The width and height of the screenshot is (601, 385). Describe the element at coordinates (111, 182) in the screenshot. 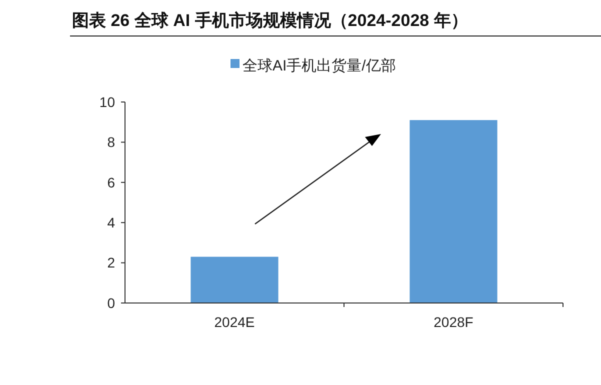

I see `y-tick-label: 6` at that location.